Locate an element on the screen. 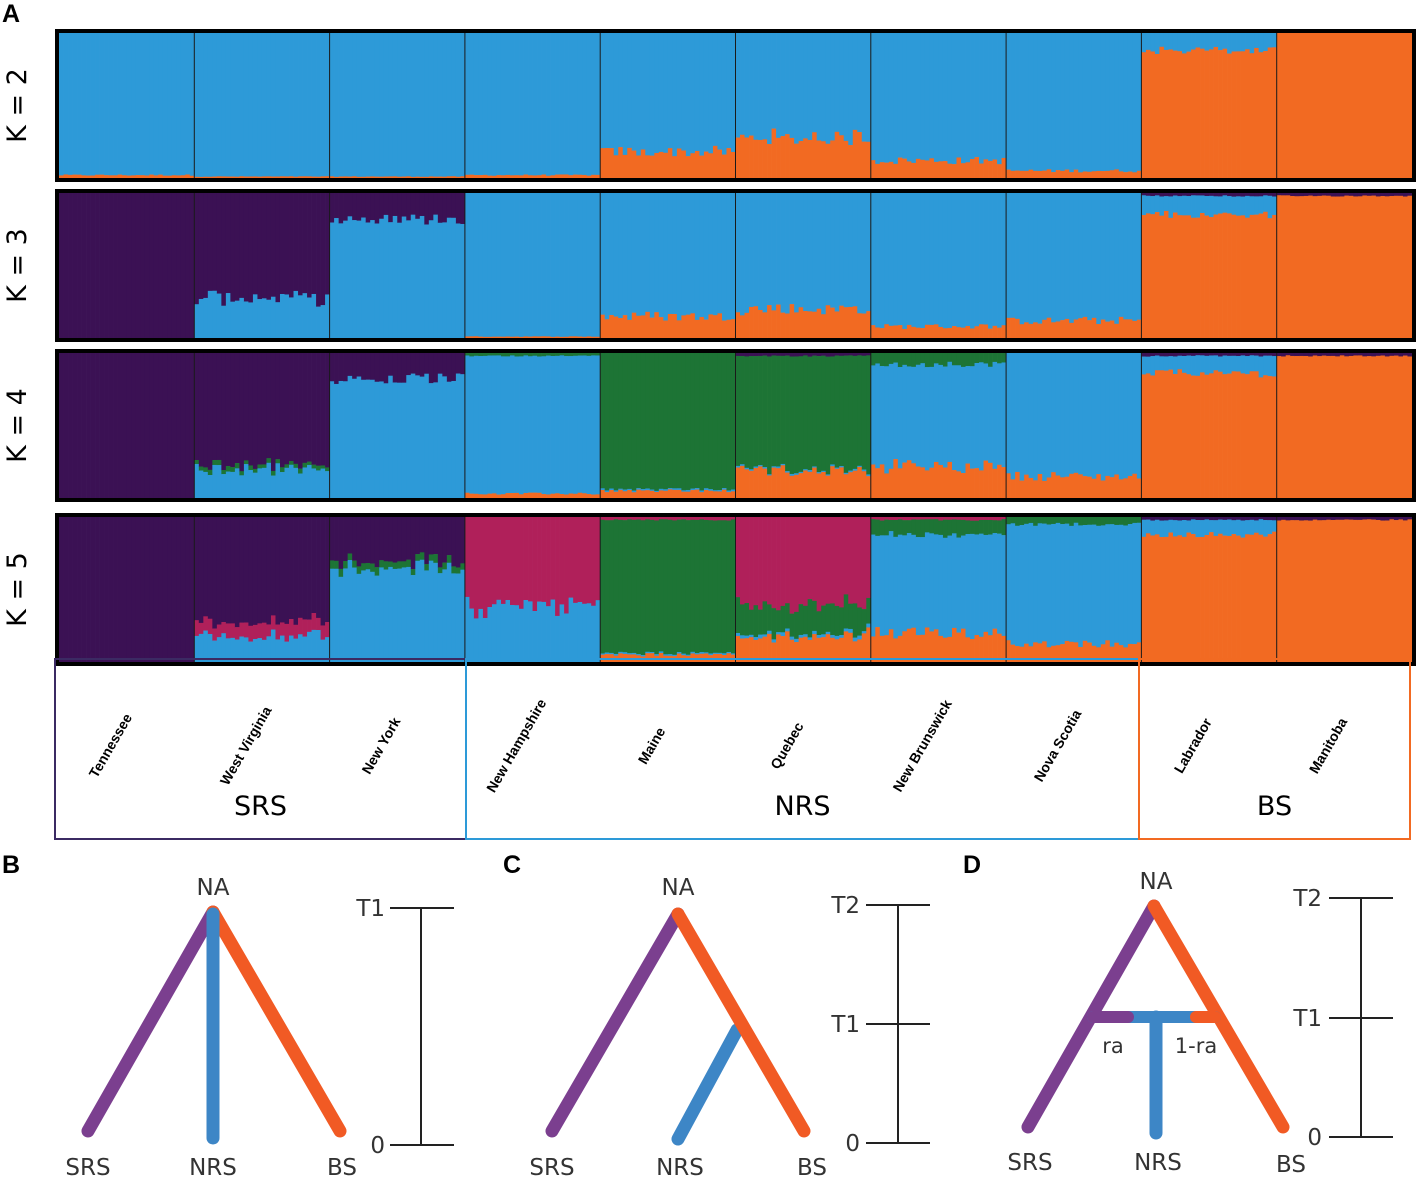 The height and width of the screenshot is (1184, 1418). panel-letter-b: B is located at coordinates (11, 865).